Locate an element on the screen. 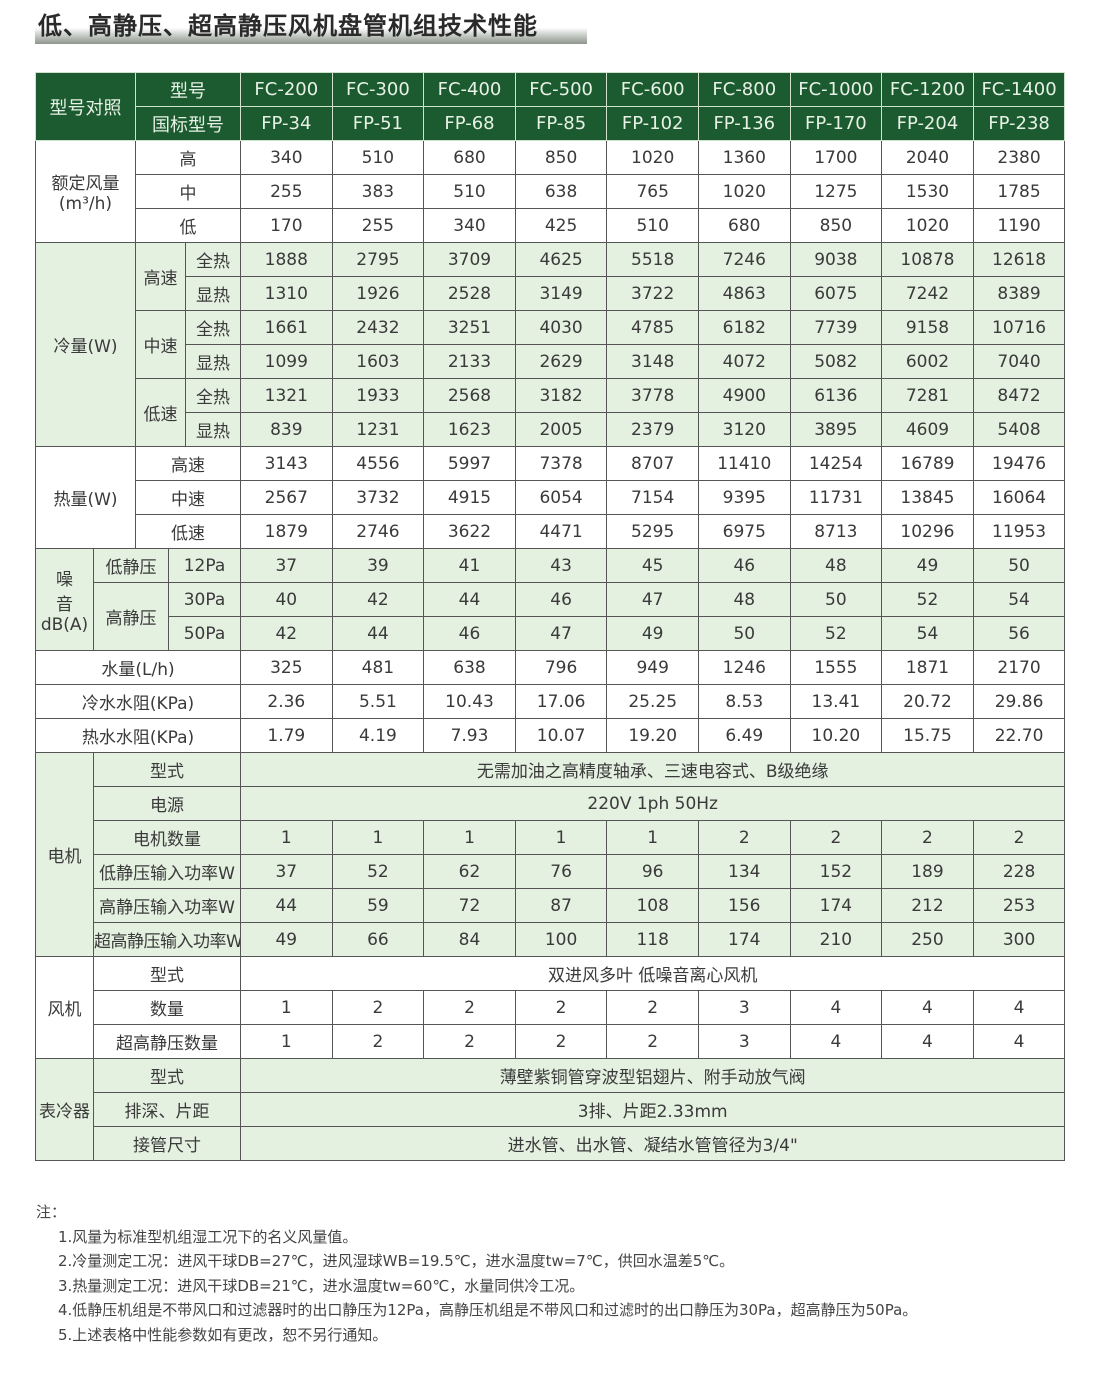 This screenshot has height=1384, width=1098. value-cell: 52 is located at coordinates (927, 599).